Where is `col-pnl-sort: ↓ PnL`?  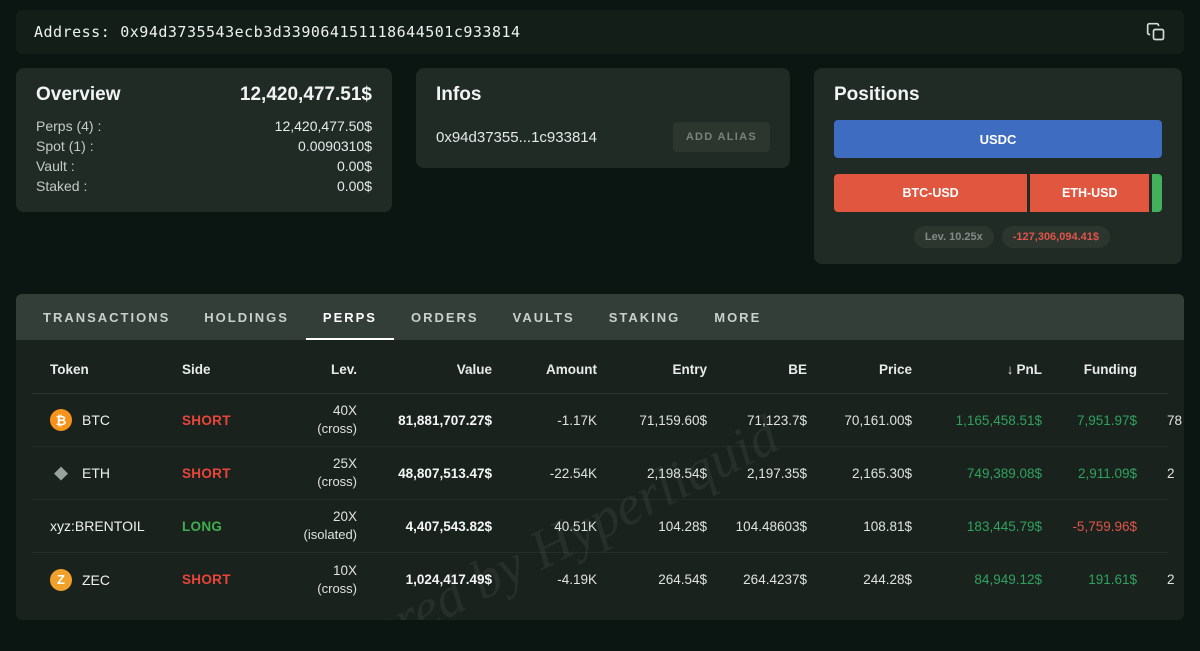
col-pnl-sort: ↓ PnL is located at coordinates (977, 369).